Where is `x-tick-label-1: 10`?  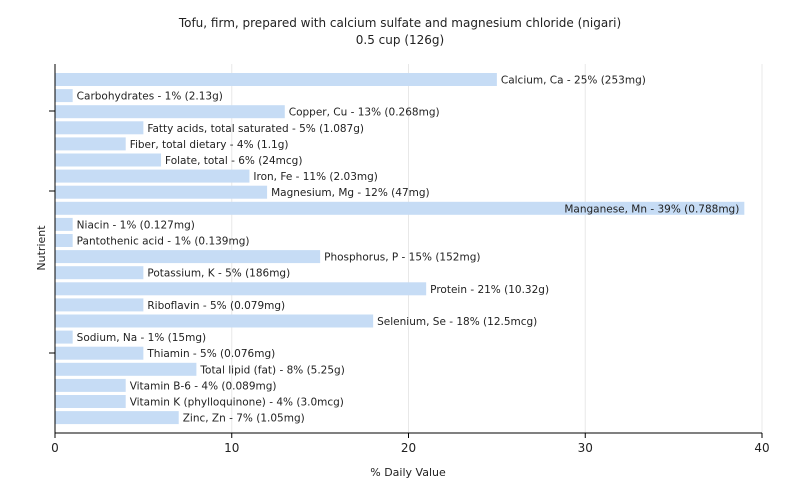
x-tick-label-1: 10 is located at coordinates (231, 448).